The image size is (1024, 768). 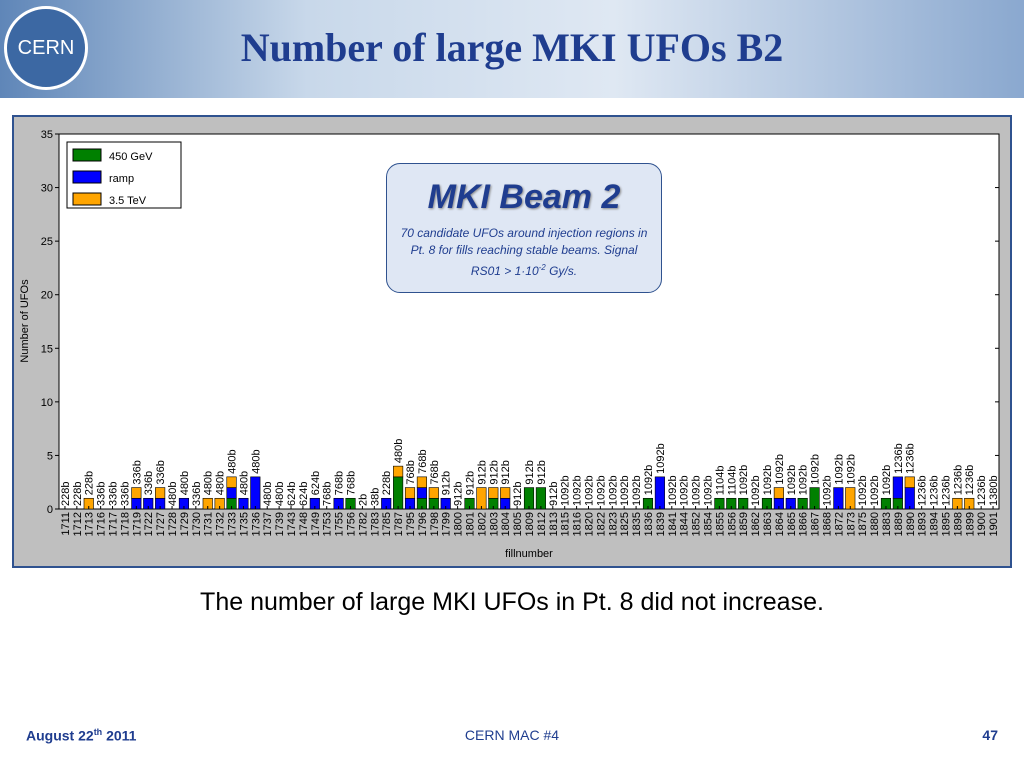 I want to click on x-tick-label: 1865, so click(x=792, y=524).